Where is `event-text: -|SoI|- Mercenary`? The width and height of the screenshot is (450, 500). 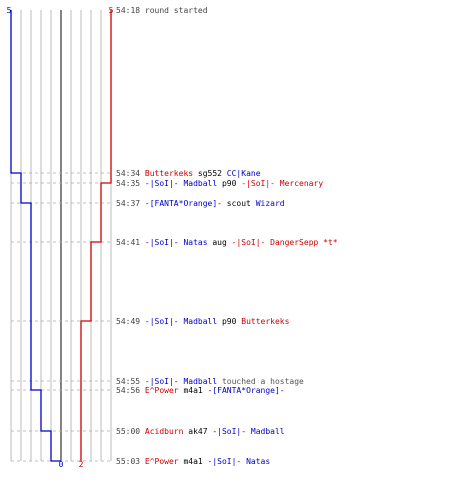
event-text: -|SoI|- Mercenary is located at coordinates (282, 183).